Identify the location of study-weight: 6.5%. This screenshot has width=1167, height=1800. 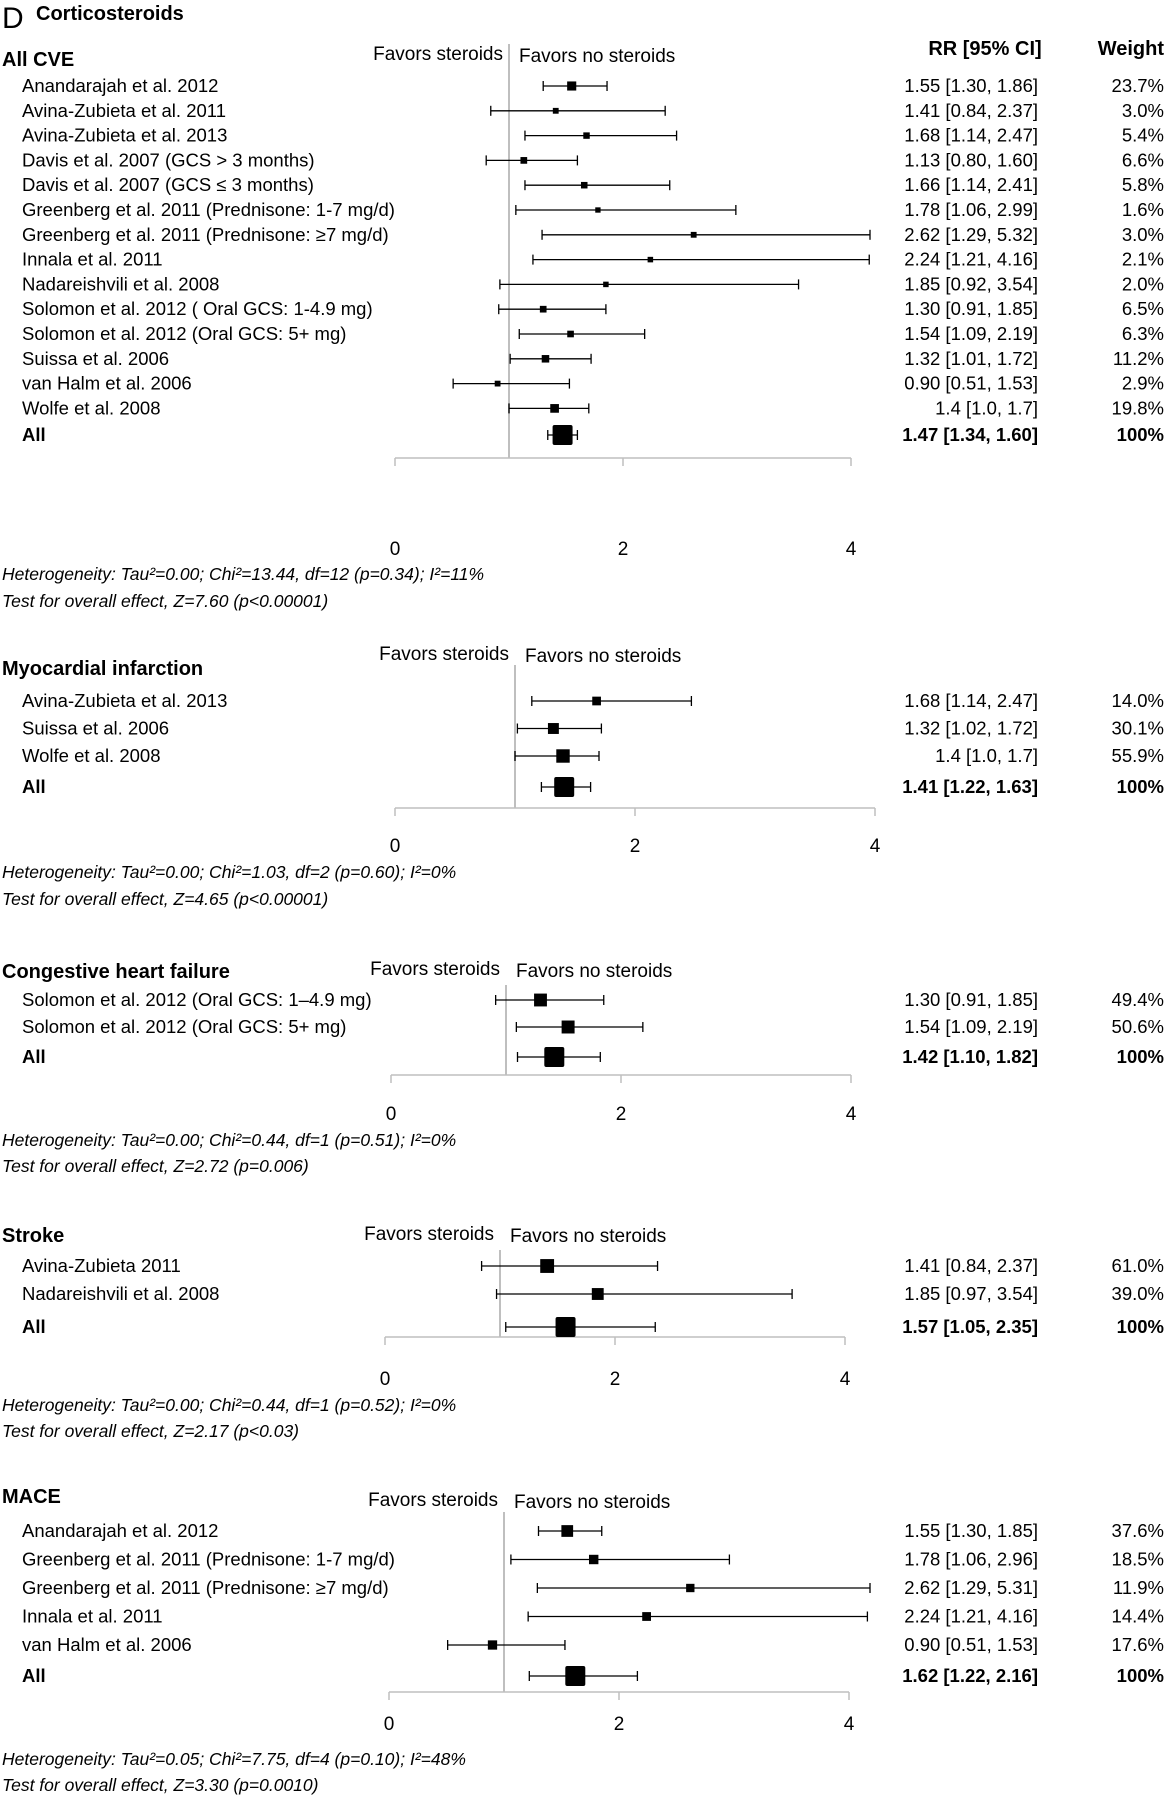
(1143, 308).